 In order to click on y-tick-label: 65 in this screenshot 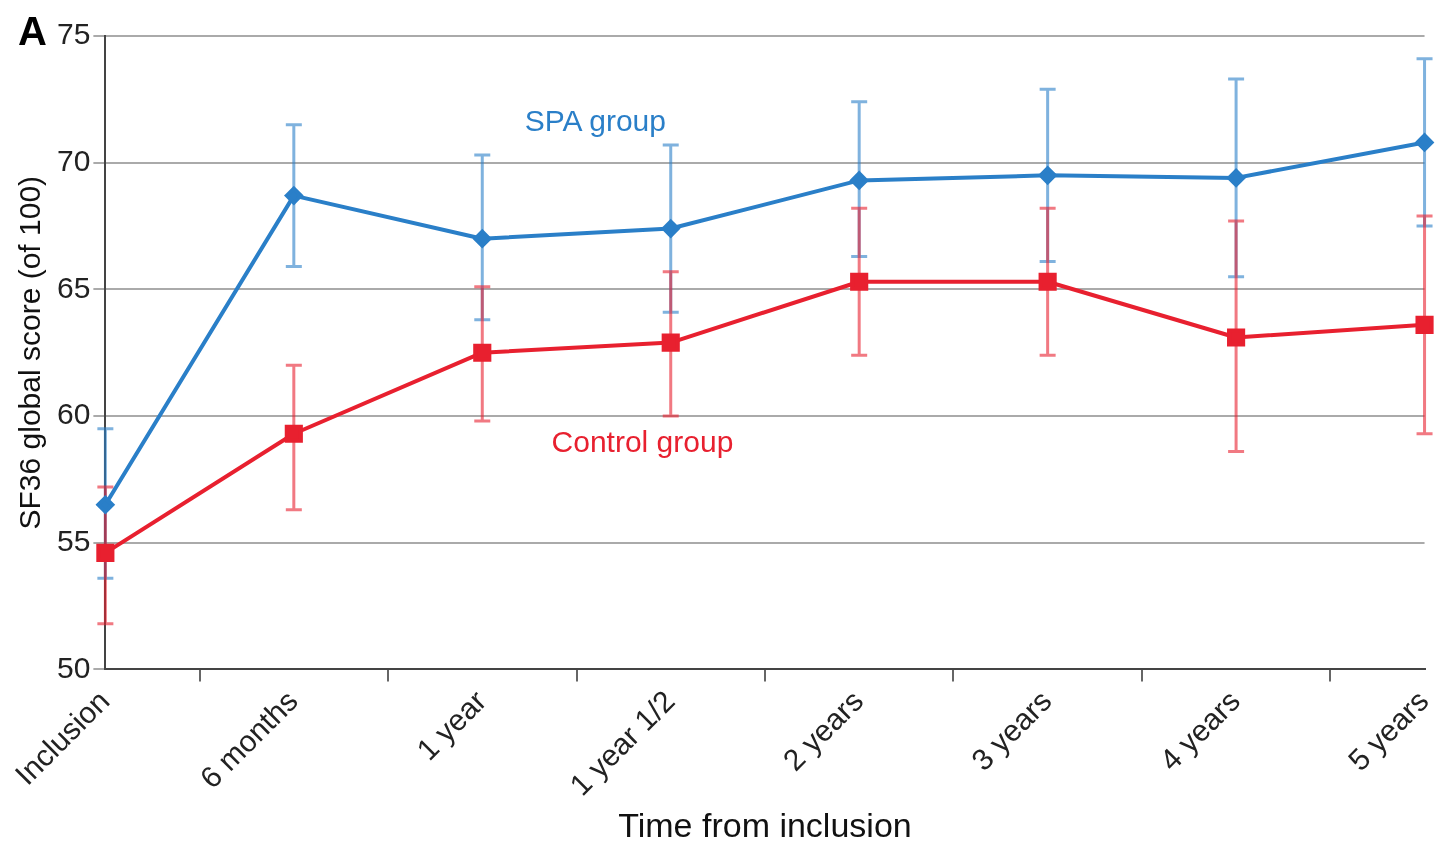, I will do `click(73, 287)`.